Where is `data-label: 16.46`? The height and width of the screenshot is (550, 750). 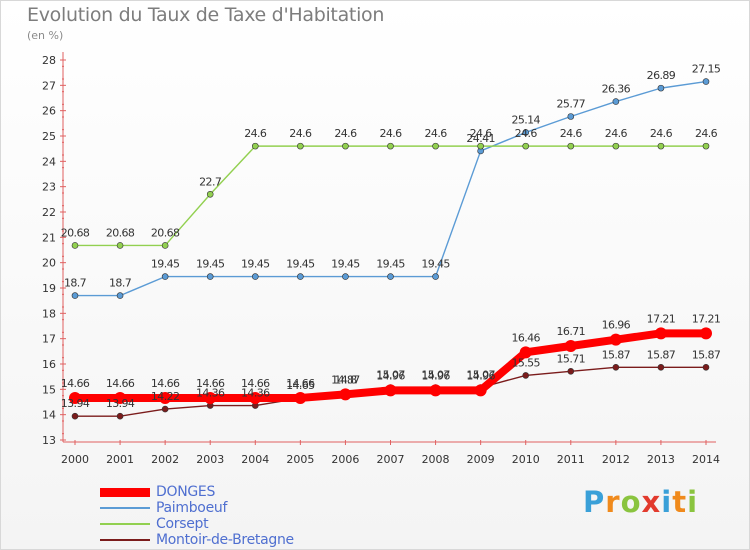 data-label: 16.46 is located at coordinates (525, 337).